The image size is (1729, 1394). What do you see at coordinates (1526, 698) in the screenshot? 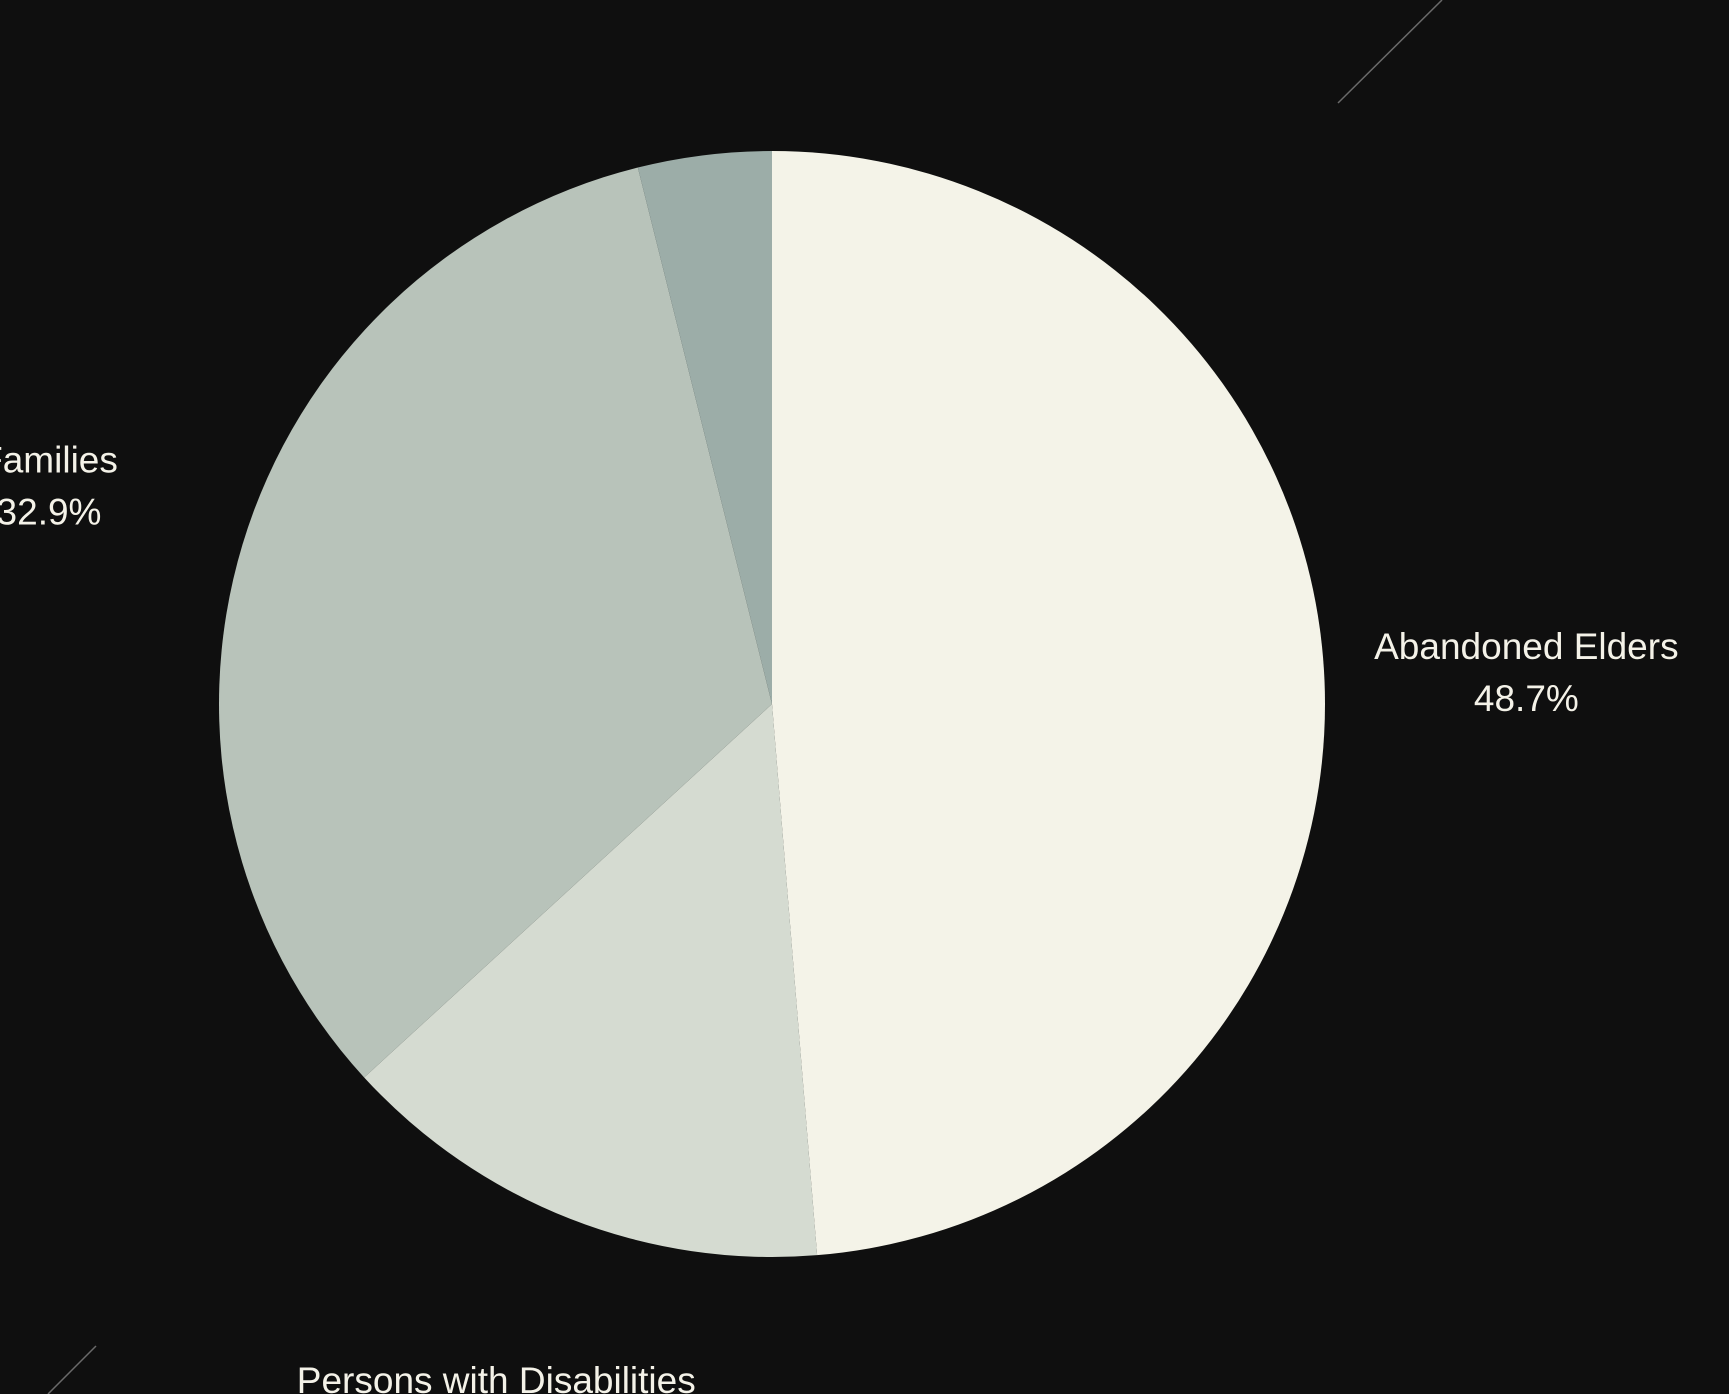
I see `slice-value-abandoned-elders: 48.7%` at bounding box center [1526, 698].